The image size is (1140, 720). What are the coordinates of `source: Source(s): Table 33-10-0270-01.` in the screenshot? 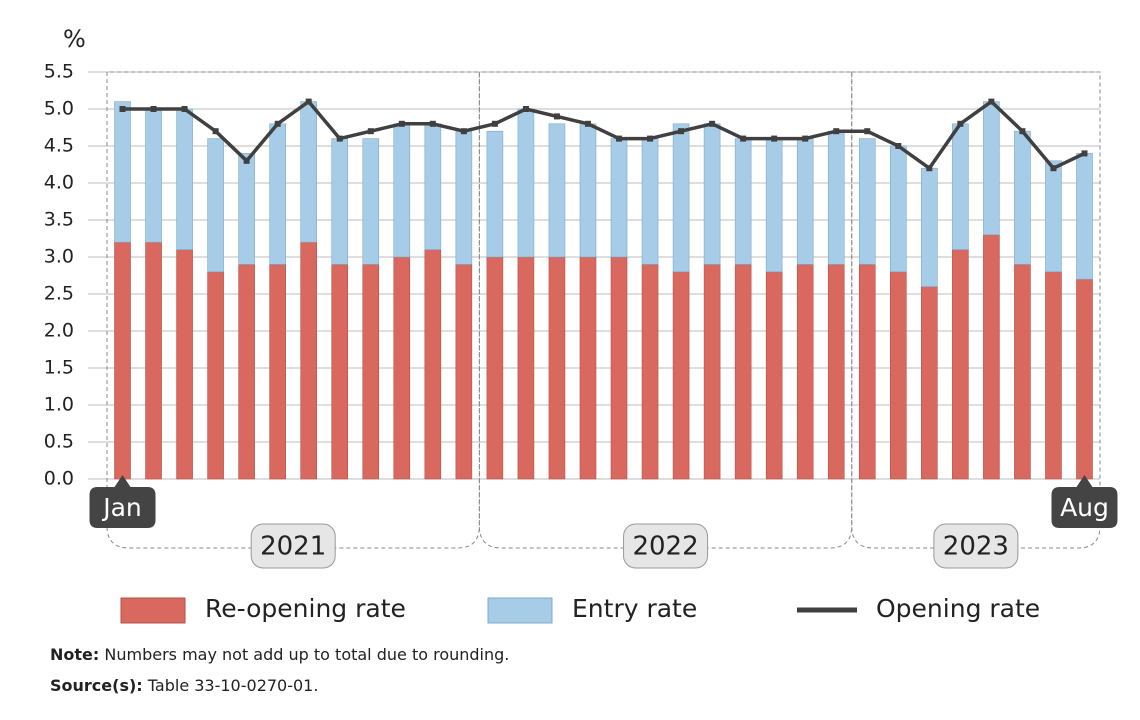 It's located at (184, 685).